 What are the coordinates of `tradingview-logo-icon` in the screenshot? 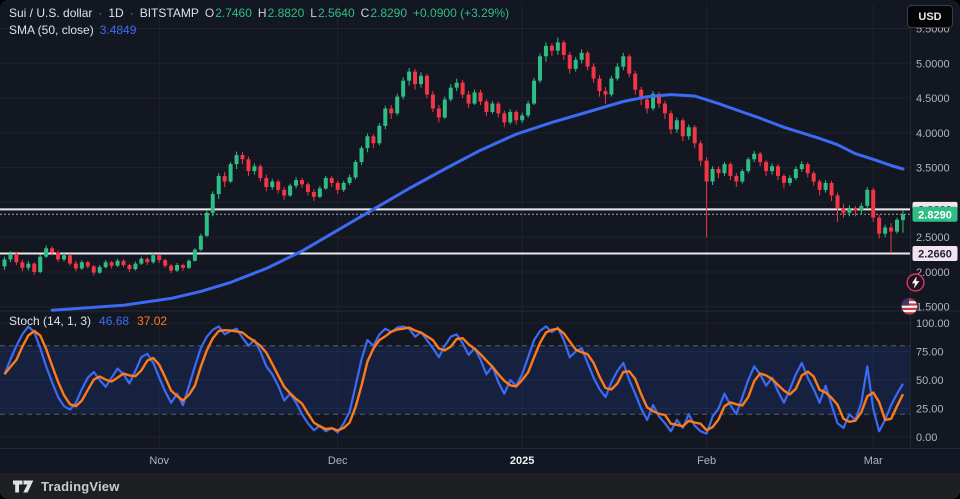 It's located at (23, 486).